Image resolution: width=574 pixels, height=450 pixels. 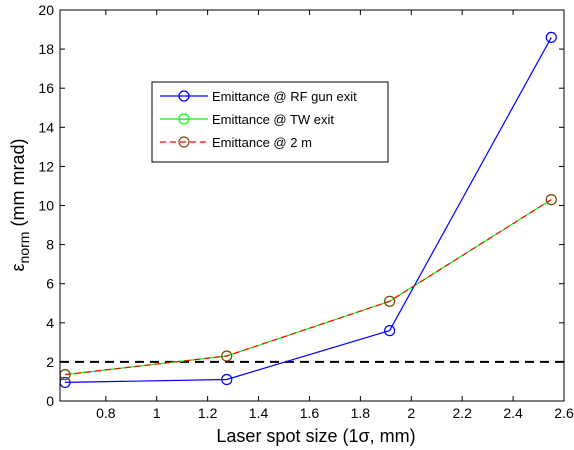 What do you see at coordinates (284, 96) in the screenshot?
I see `legend-label-0: Emittance @ RF gun exit` at bounding box center [284, 96].